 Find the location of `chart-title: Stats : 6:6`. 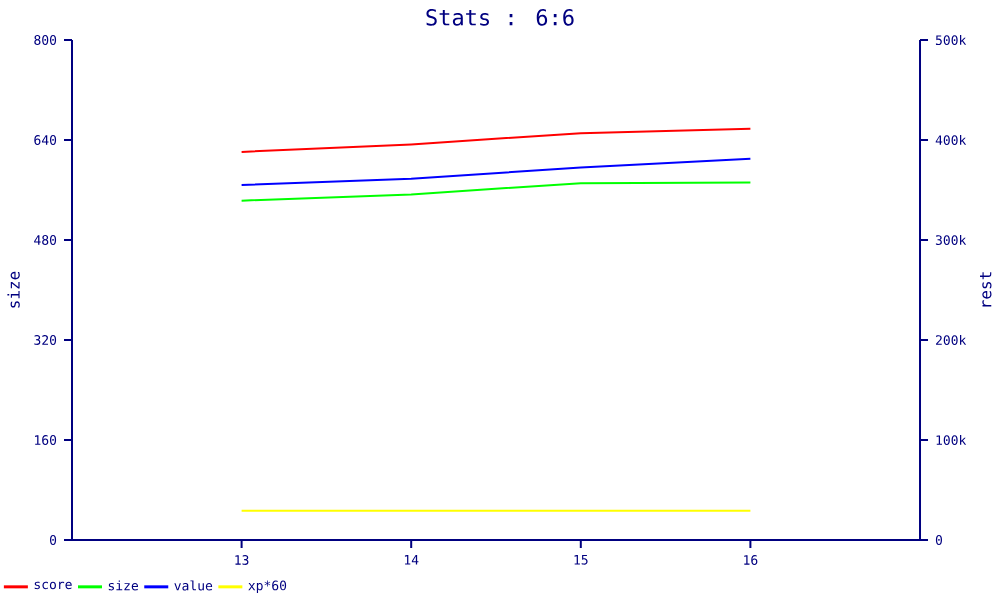

chart-title: Stats : 6:6 is located at coordinates (500, 17).